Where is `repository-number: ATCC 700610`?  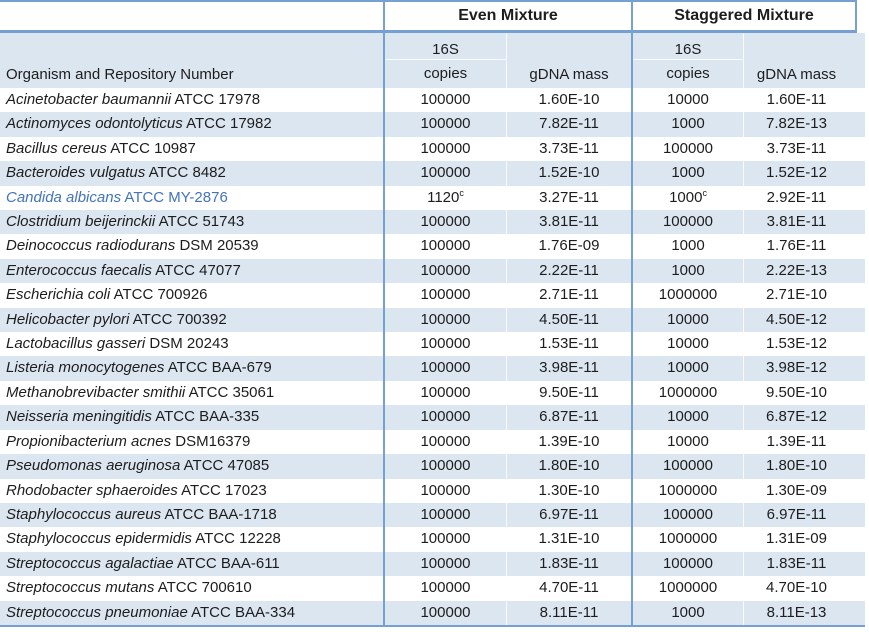
repository-number: ATCC 700610 is located at coordinates (204, 588).